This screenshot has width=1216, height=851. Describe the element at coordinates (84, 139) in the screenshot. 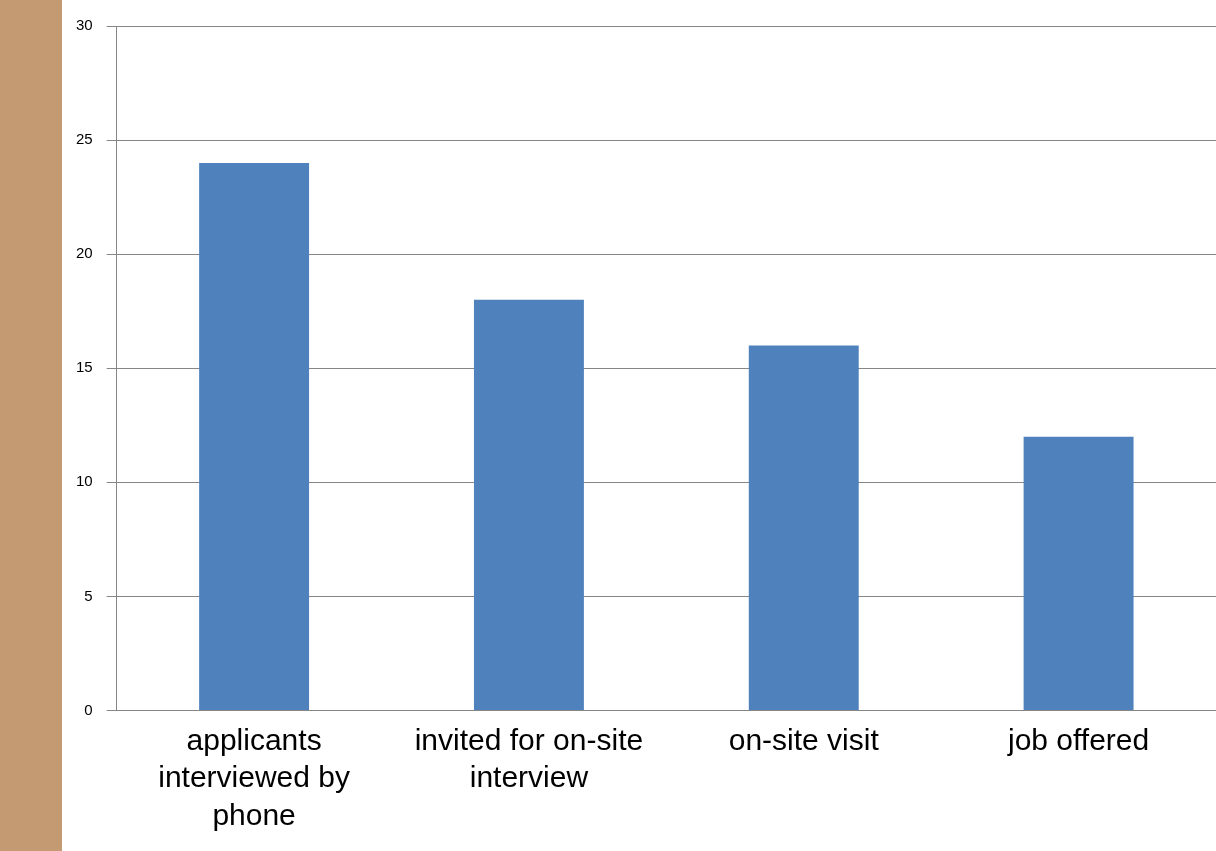

I see `y-tick-label: 25` at that location.